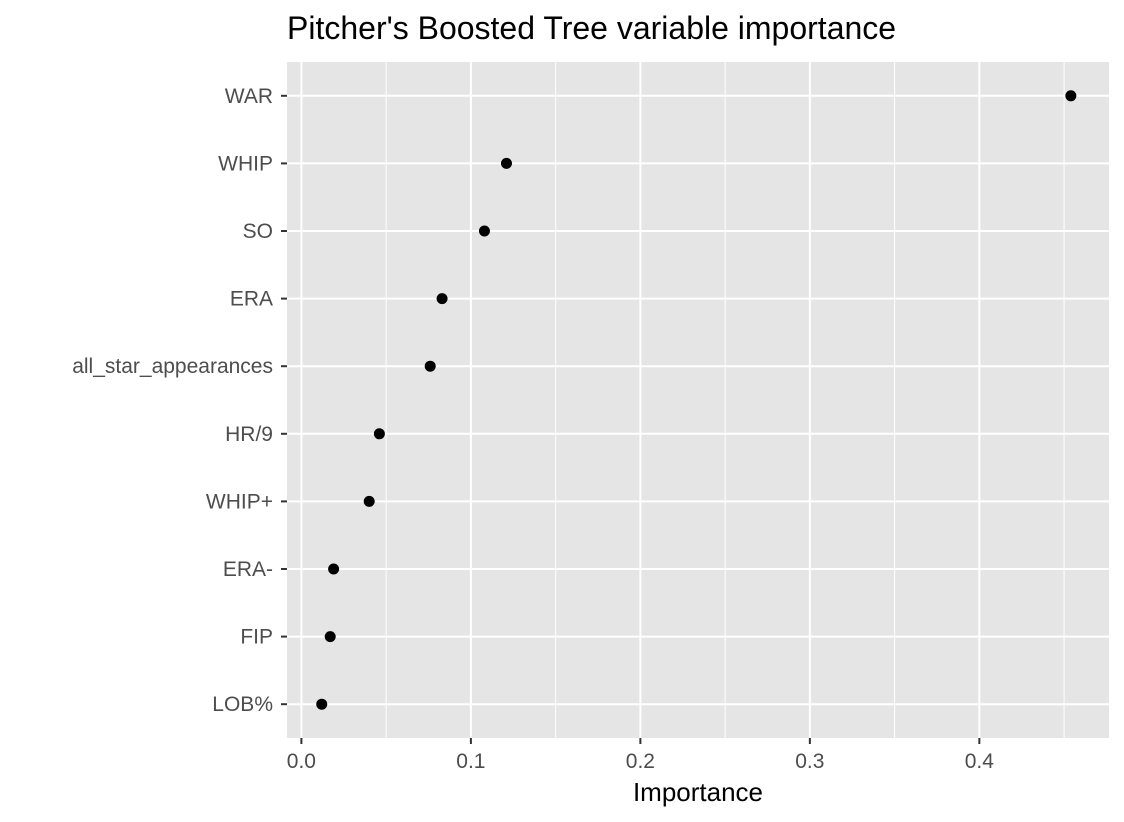 The height and width of the screenshot is (822, 1124). I want to click on y-tick-label: WHIP+, so click(239, 501).